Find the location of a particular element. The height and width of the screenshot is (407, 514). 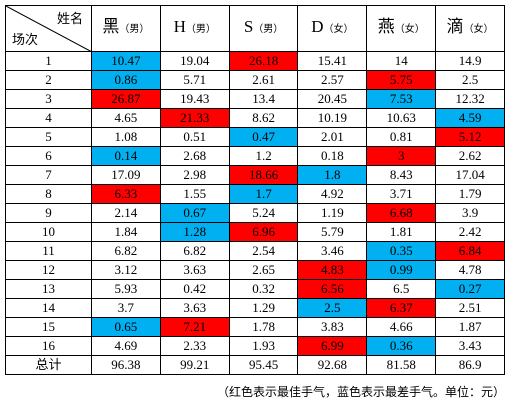

amount-cell: 14 is located at coordinates (401, 61).